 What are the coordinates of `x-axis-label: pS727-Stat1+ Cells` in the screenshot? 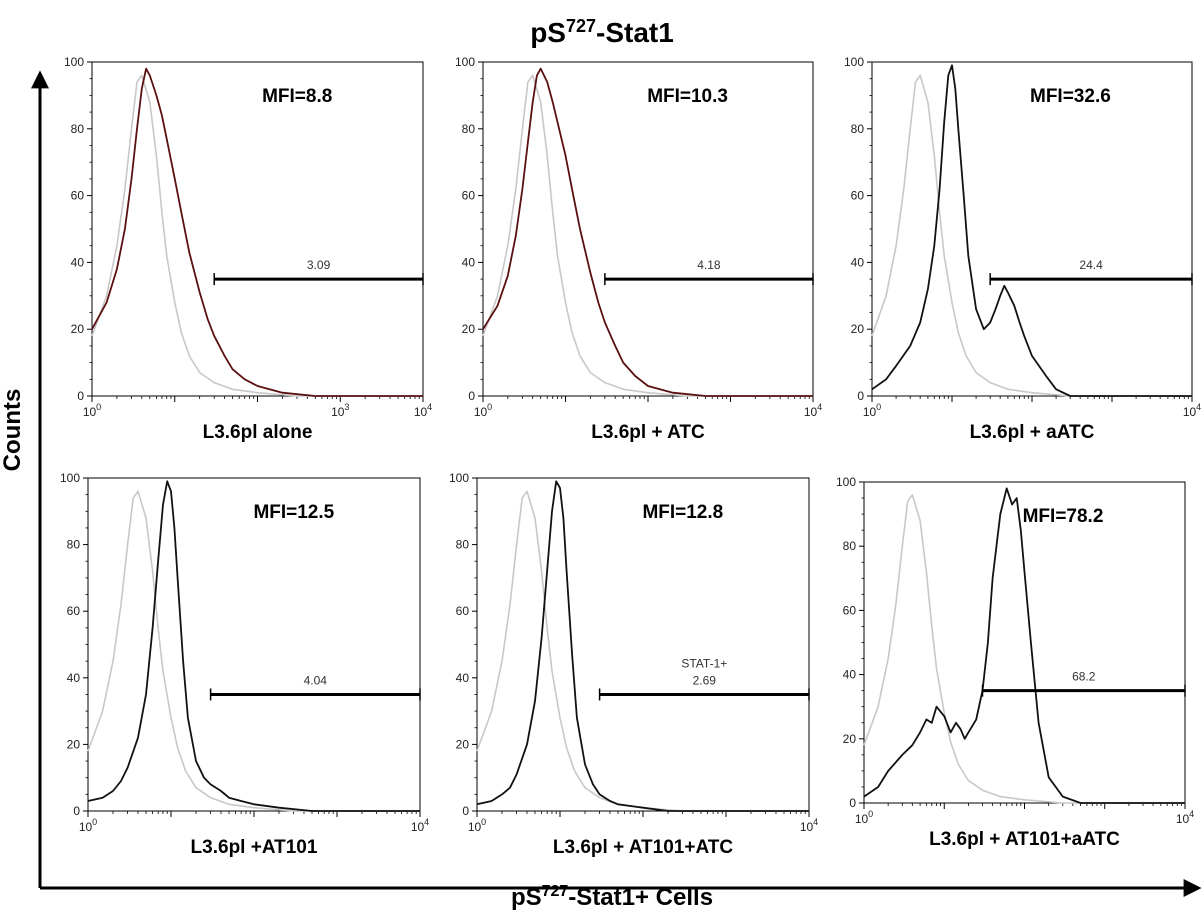 It's located at (612, 897).